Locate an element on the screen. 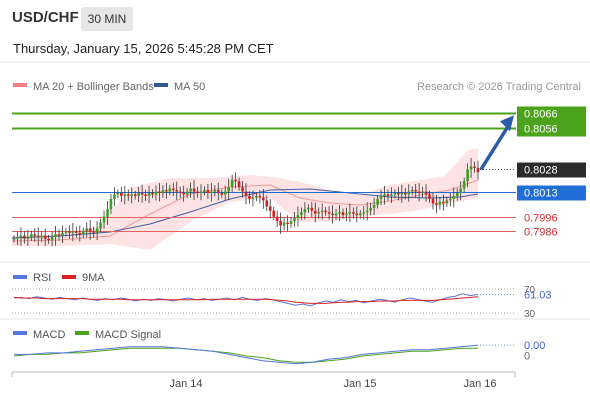  legend-swatch-rsi is located at coordinates (20, 277).